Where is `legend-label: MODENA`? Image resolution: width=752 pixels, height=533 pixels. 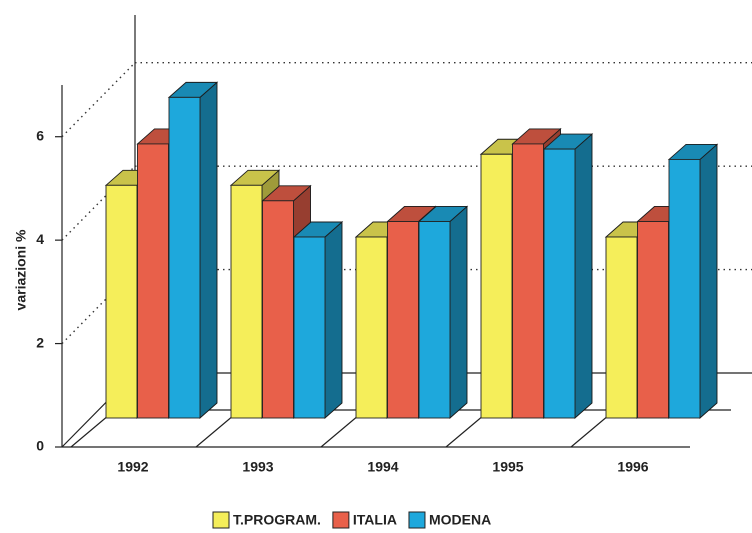 legend-label: MODENA is located at coordinates (460, 520).